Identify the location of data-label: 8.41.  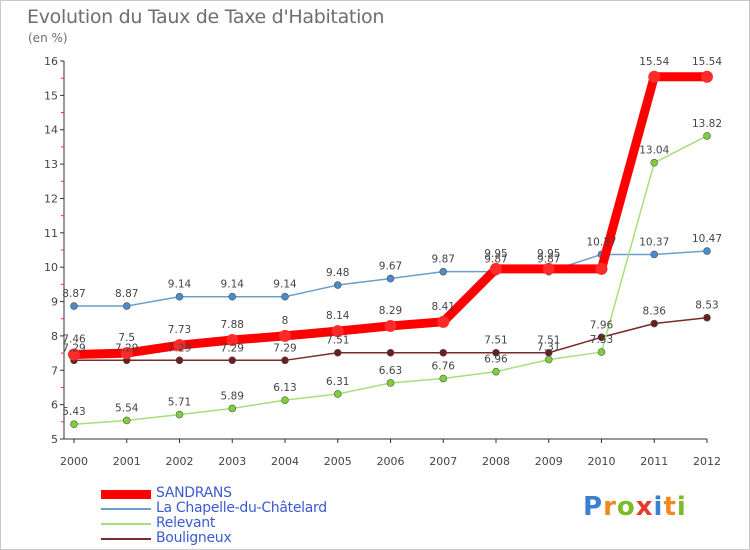
(443, 307).